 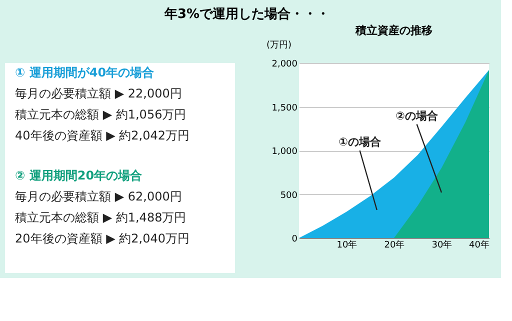 What do you see at coordinates (295, 239) in the screenshot?
I see `y-tick-label: 0` at bounding box center [295, 239].